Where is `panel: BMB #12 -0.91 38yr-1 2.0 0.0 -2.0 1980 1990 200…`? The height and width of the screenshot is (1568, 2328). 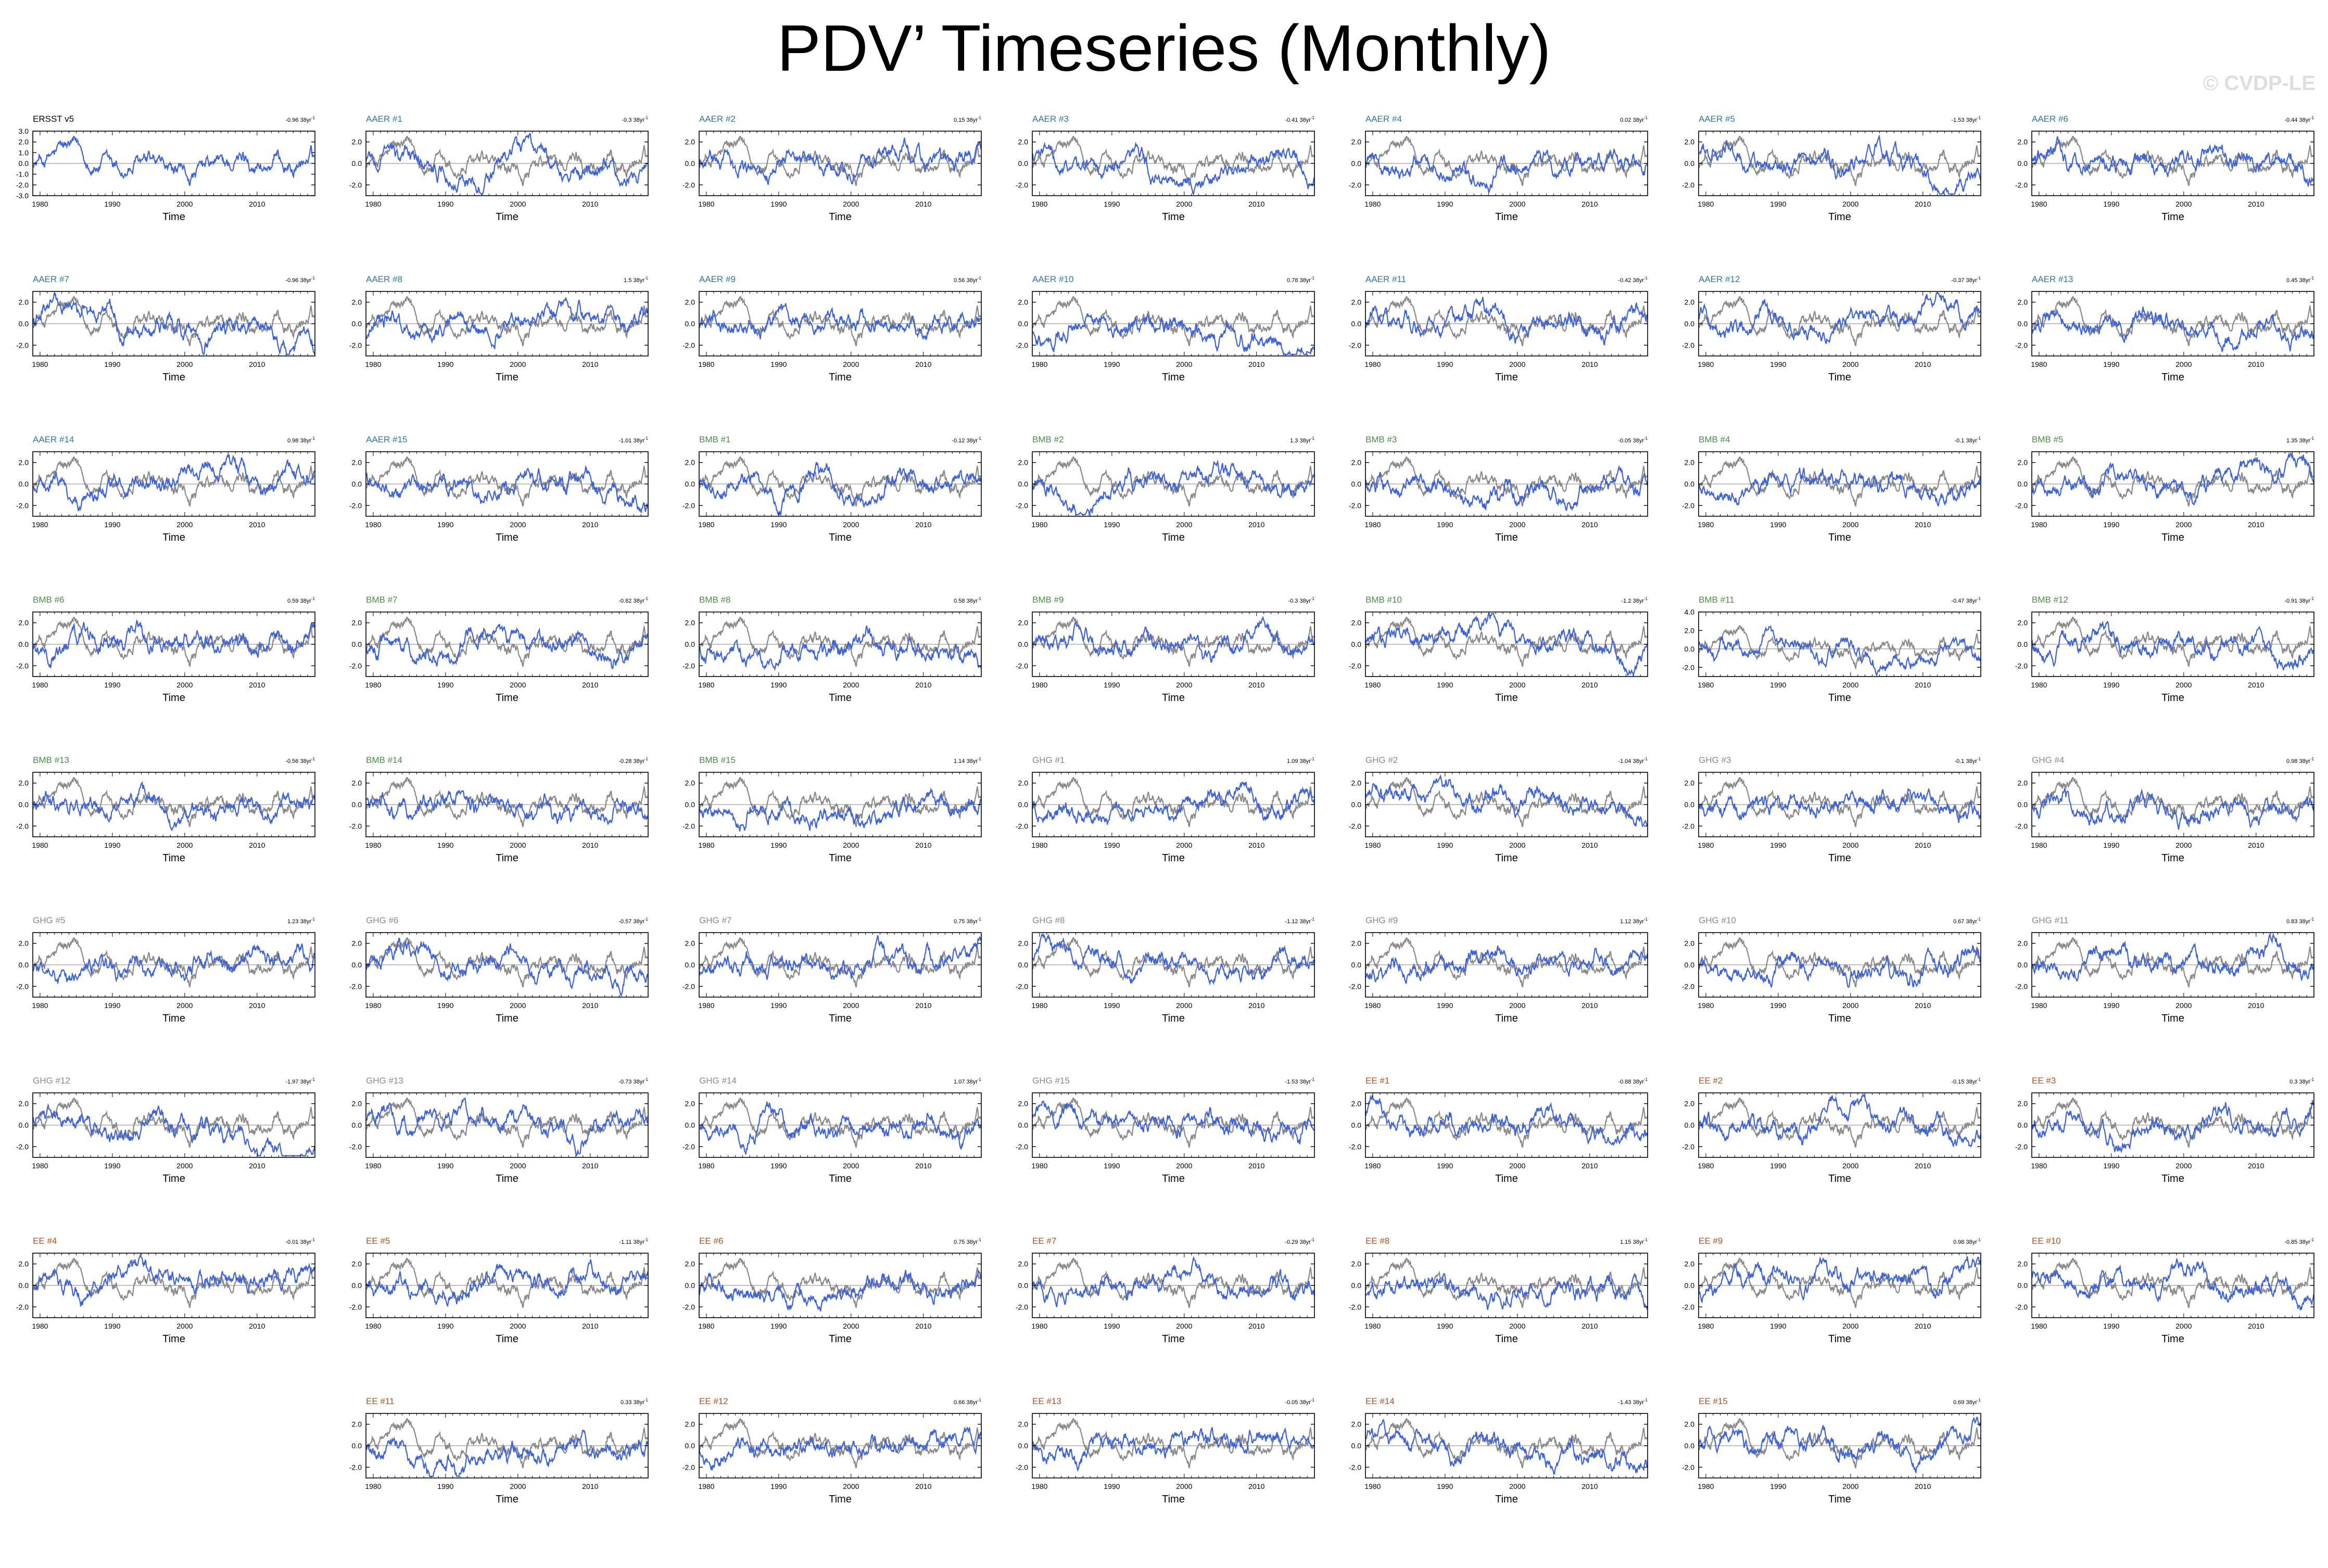
panel: BMB #12 -0.91 38yr-1 2.0 0.0 -2.0 1980 1990 200… is located at coordinates (2164, 650).